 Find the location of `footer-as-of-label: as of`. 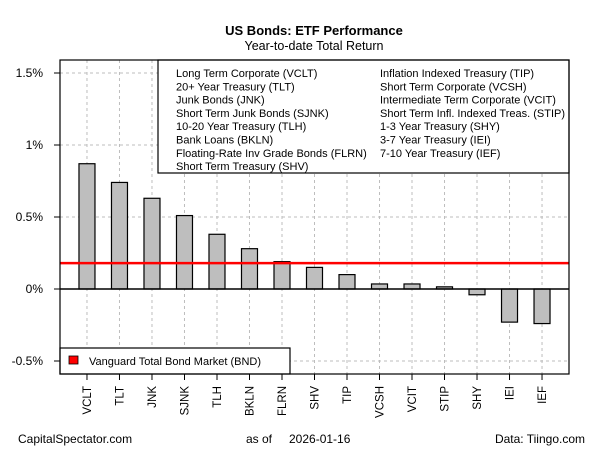

footer-as-of-label: as of is located at coordinates (259, 439).